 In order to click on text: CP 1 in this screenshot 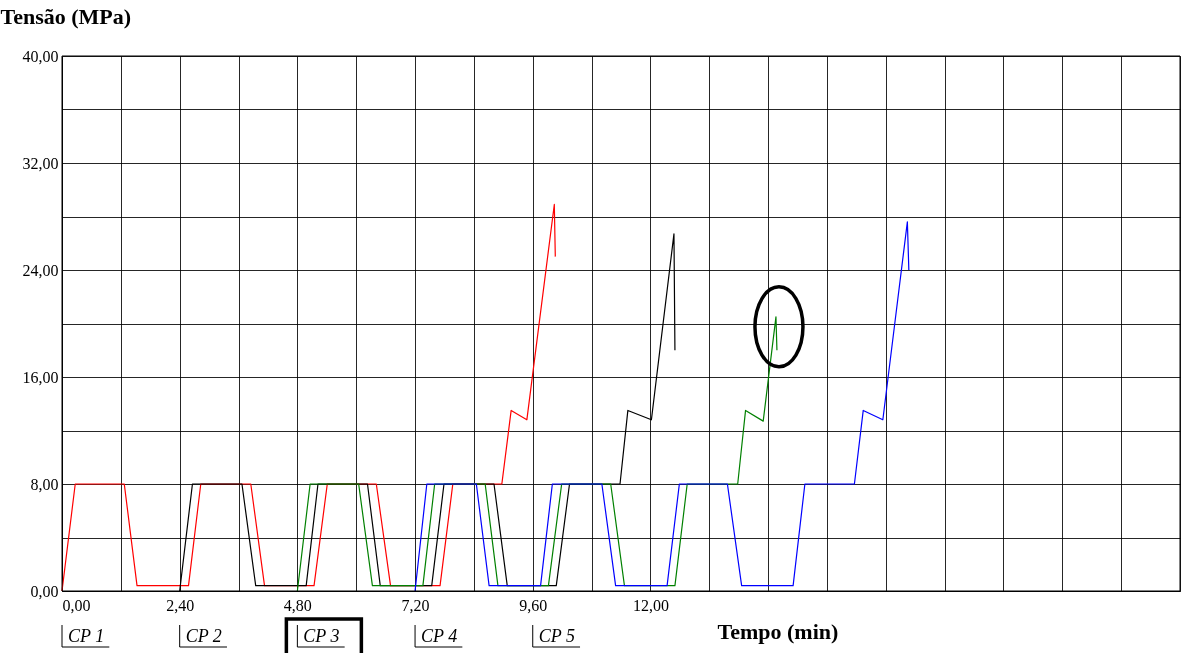, I will do `click(86, 636)`.